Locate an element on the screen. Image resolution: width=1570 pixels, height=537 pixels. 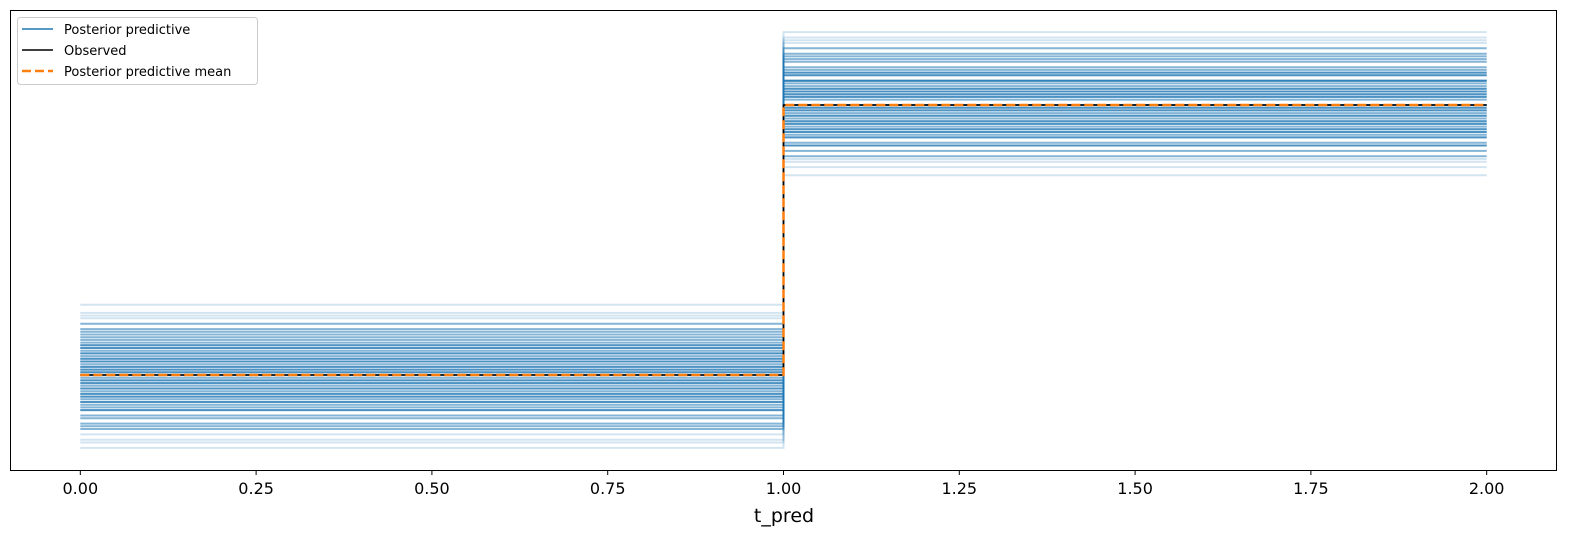
x-tick-label: 0.25 is located at coordinates (256, 488).